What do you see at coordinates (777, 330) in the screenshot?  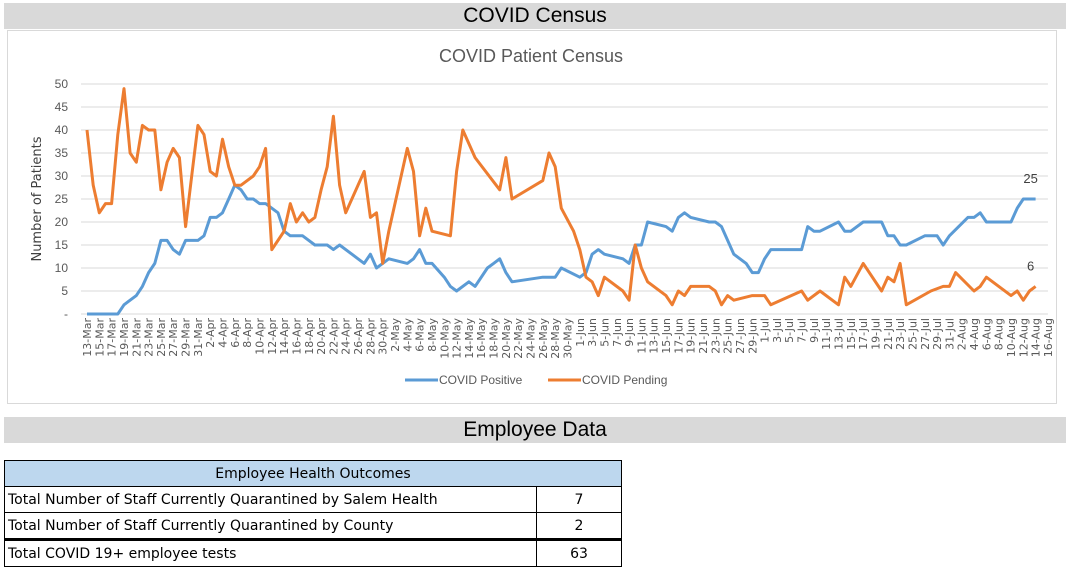 I see `x-tick-label: 3-Jul` at bounding box center [777, 330].